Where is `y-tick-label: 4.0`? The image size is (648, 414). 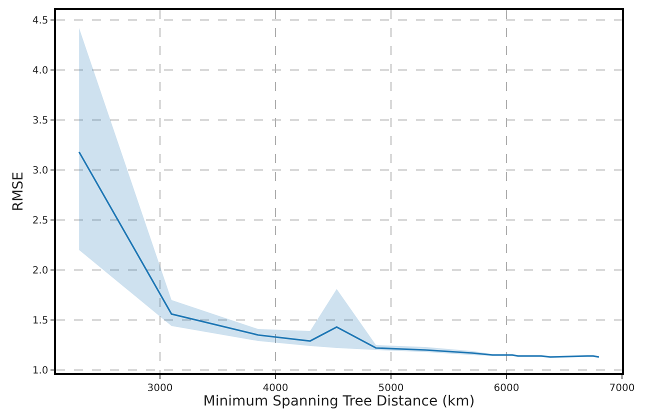 y-tick-label: 4.0 is located at coordinates (40, 71).